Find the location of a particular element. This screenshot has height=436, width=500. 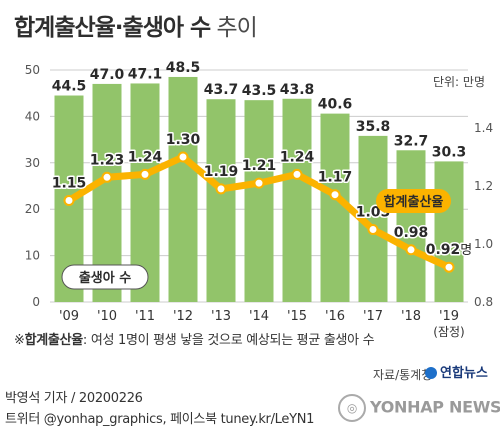

watermark: ◎ YONHAP NEWS is located at coordinates (419, 408).